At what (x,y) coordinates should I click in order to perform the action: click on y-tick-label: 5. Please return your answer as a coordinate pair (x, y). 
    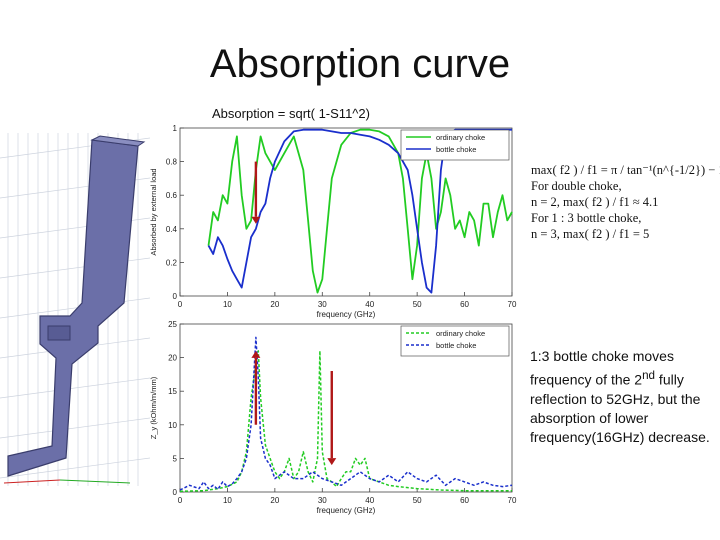
    Looking at the image, I should click on (175, 458).